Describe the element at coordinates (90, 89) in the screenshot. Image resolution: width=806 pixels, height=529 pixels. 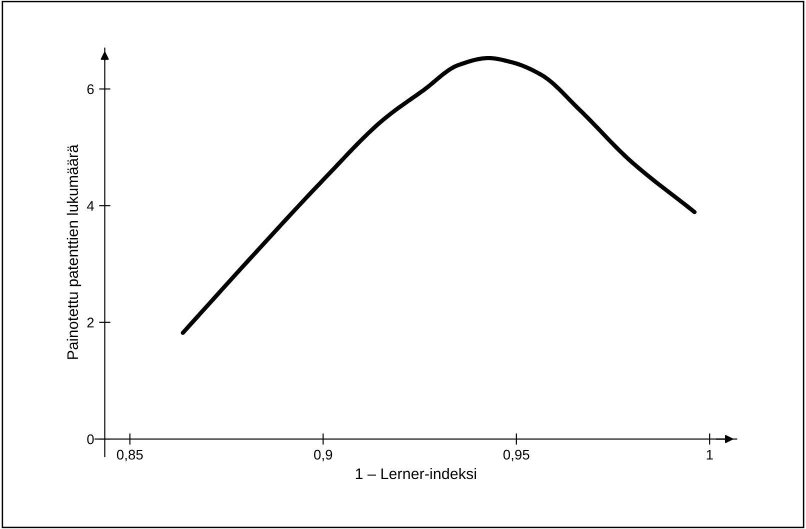
I see `y-tick-label: 6` at that location.